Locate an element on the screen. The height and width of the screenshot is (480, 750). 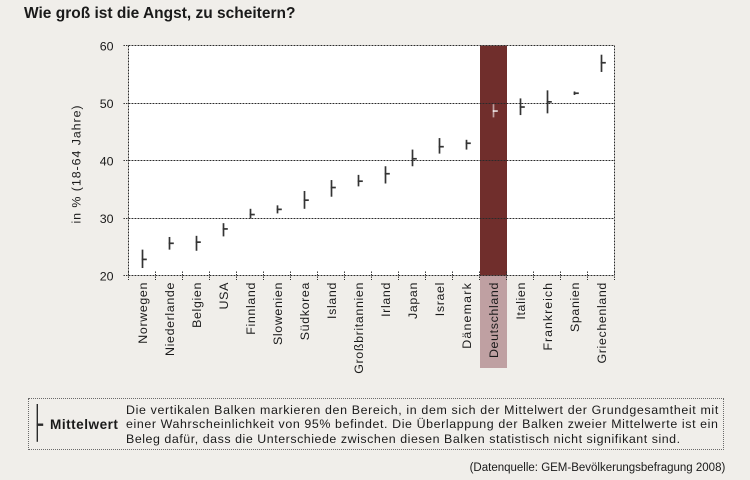
svg-text: Belgien is located at coordinates (197, 305).